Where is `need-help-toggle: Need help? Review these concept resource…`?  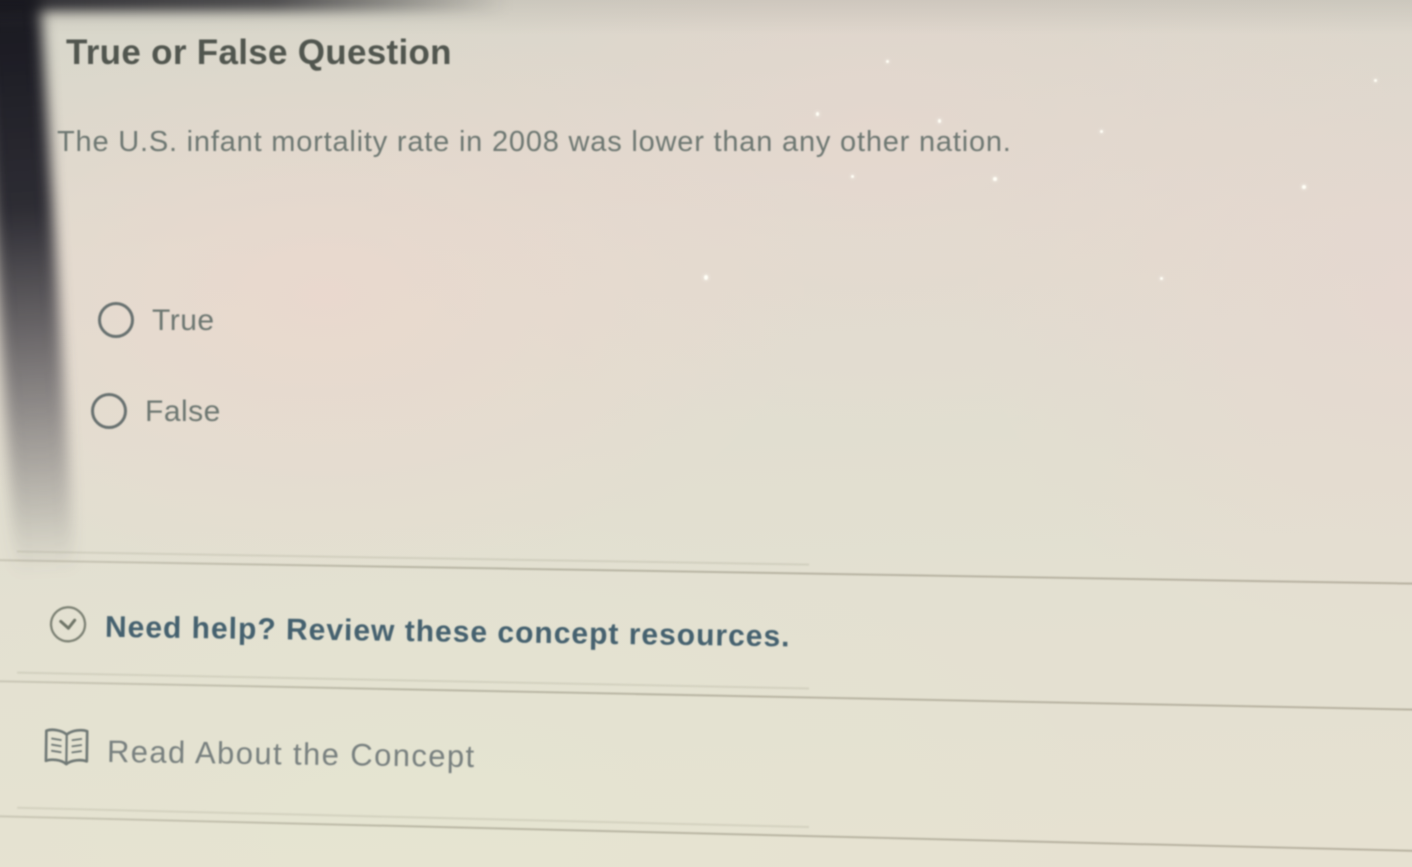
need-help-toggle: Need help? Review these concept resource… is located at coordinates (419, 631).